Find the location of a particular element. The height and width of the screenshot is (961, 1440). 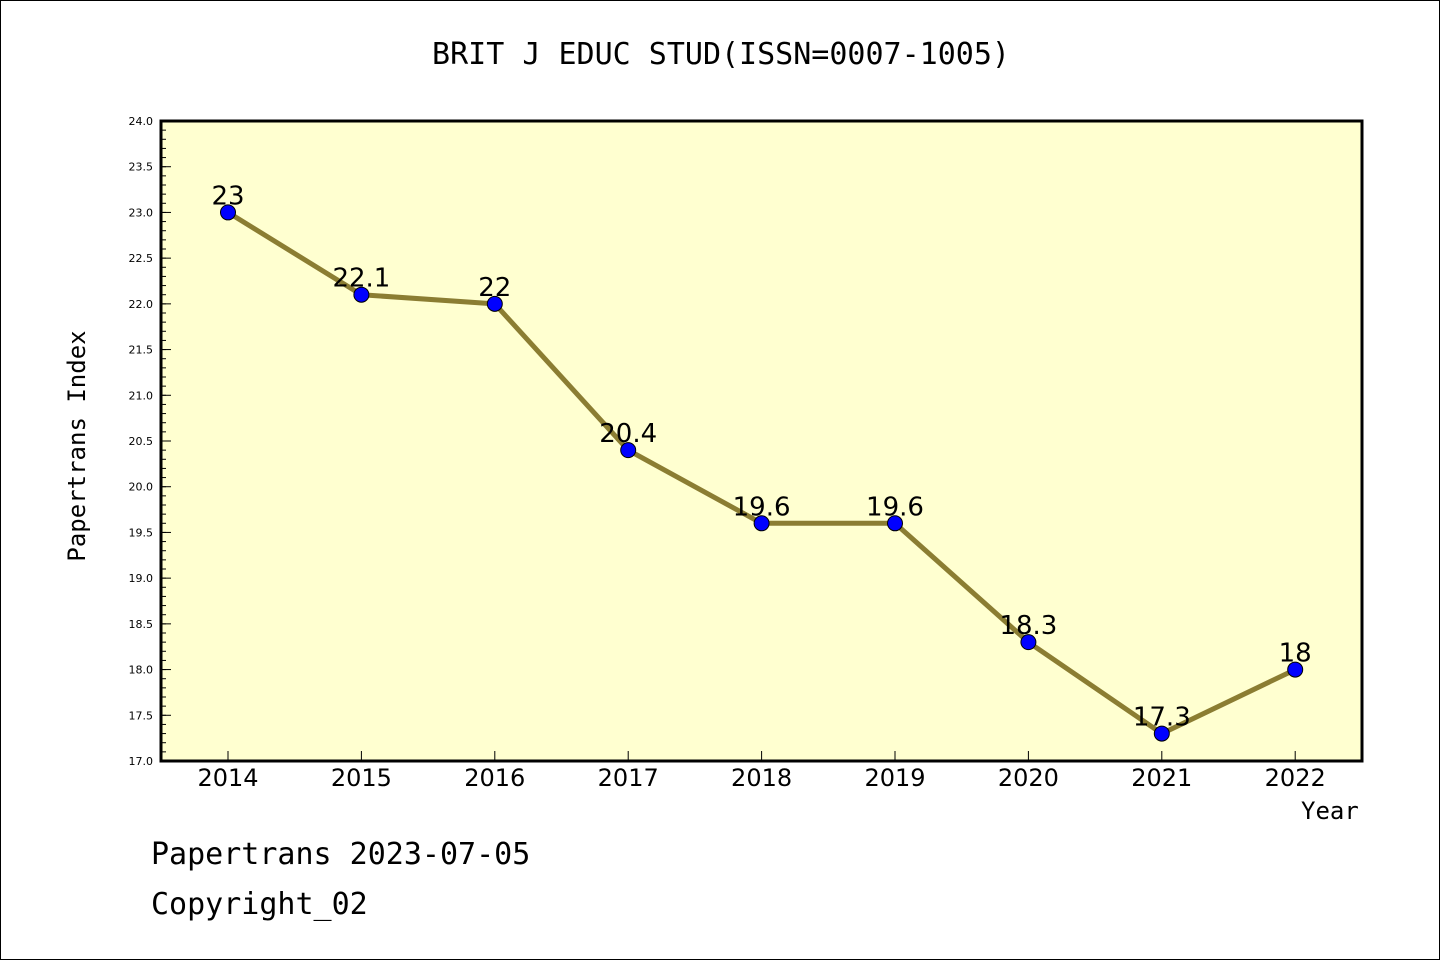

y-tick-label: 18.5 is located at coordinates (141, 624).